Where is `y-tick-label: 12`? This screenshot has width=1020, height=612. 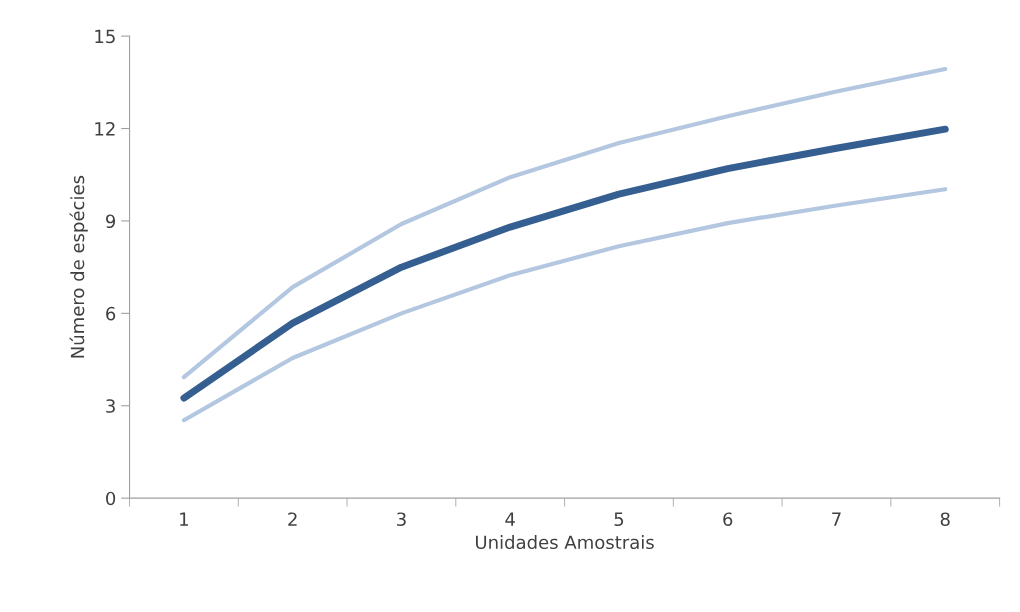
y-tick-label: 12 is located at coordinates (105, 128).